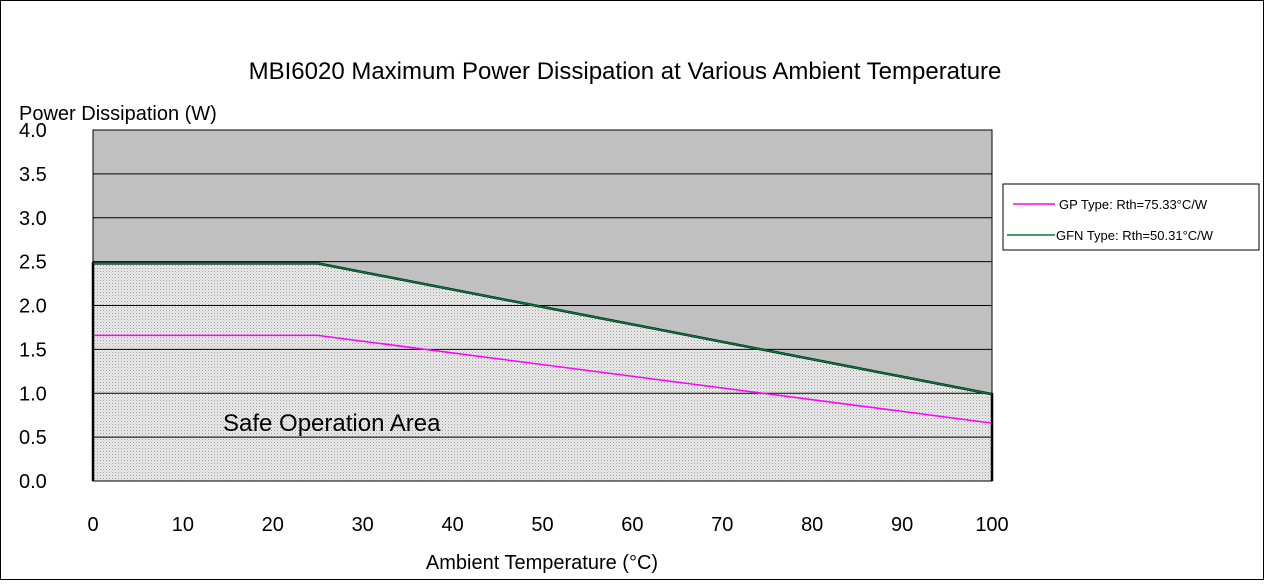  Describe the element at coordinates (273, 525) in the screenshot. I see `x-tick-label: 20` at that location.